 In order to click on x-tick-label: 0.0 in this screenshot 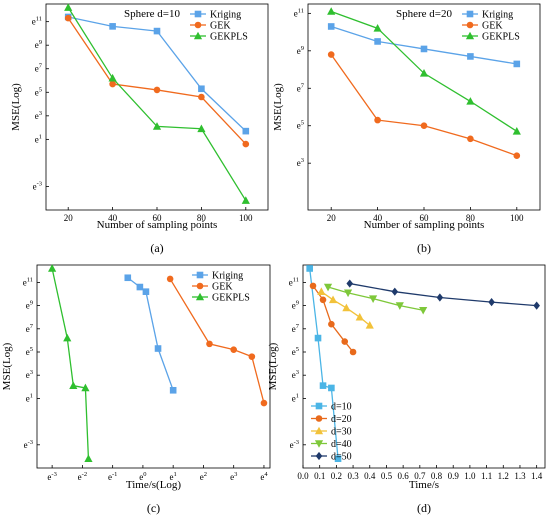, I will do `click(303, 476)`.